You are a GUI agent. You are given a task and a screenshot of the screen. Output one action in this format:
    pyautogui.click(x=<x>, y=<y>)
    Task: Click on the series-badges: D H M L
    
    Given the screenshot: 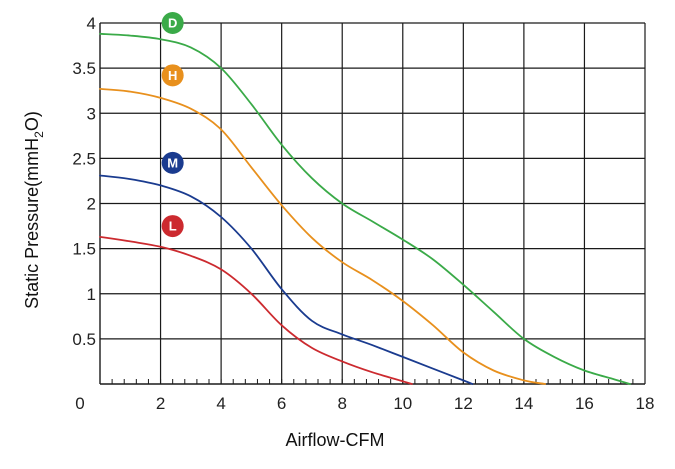 What is the action you would take?
    pyautogui.click(x=172, y=125)
    